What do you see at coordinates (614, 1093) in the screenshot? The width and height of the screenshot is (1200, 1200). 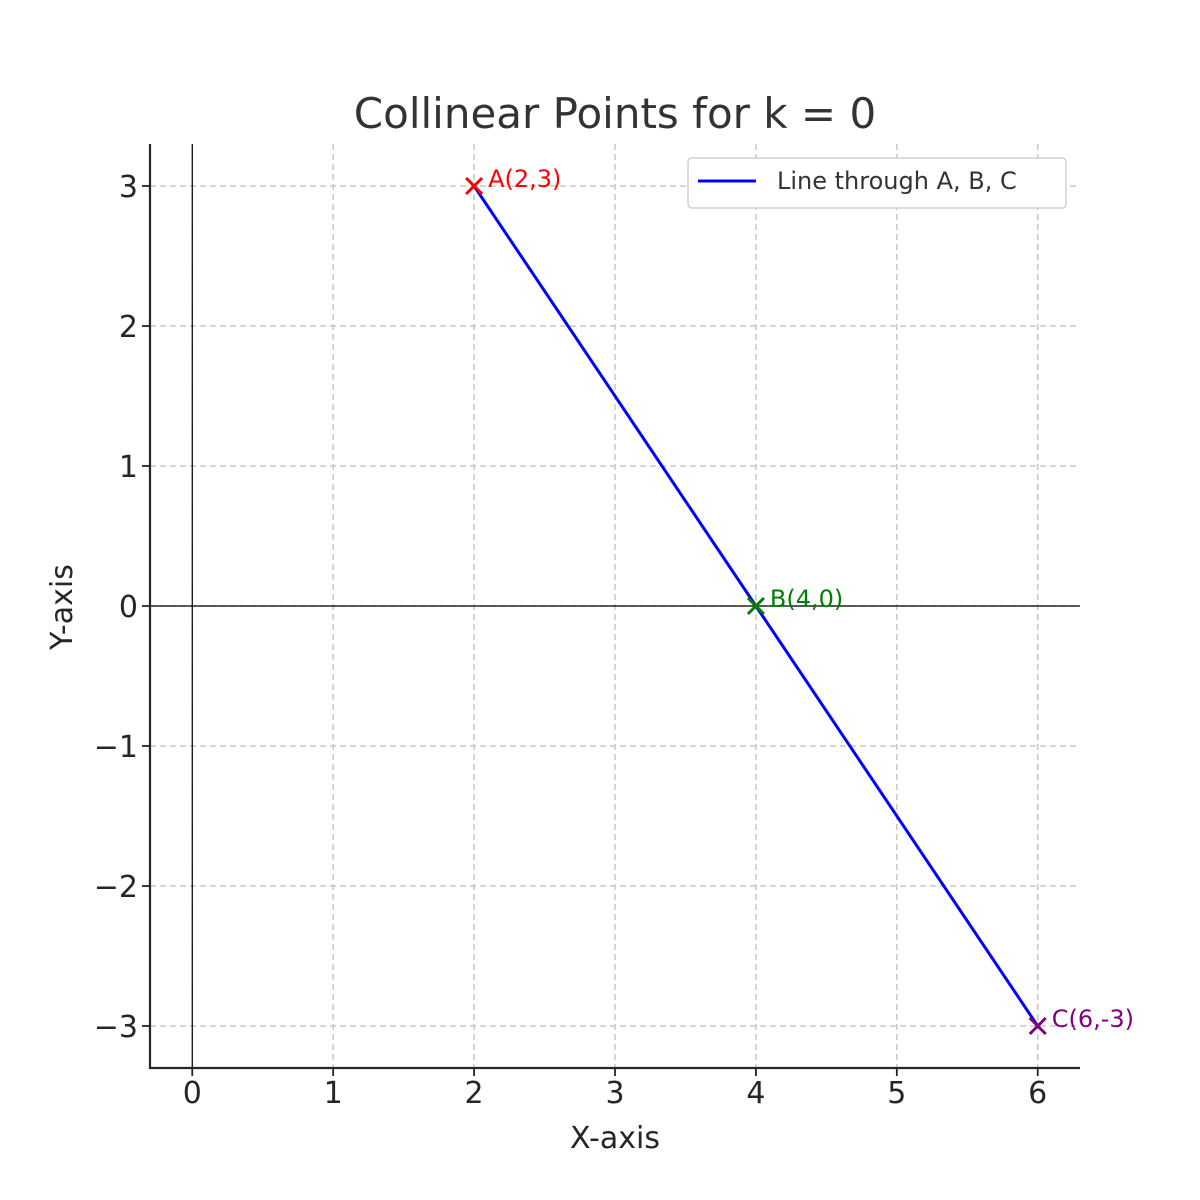 I see `x-tick-label: 3` at bounding box center [614, 1093].